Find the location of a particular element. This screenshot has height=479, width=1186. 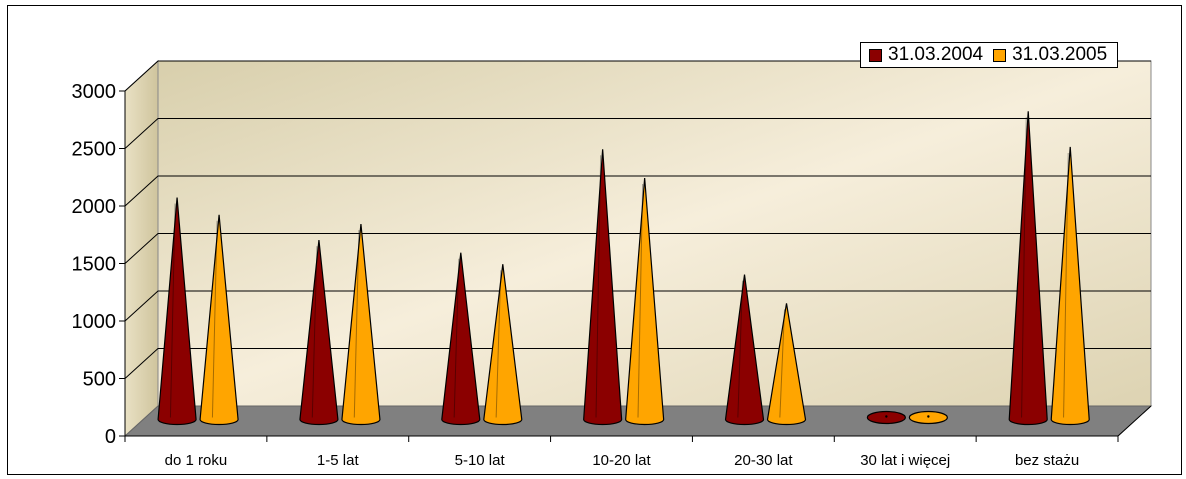

legend: 31.03.2004 31.03.2005 is located at coordinates (989, 55).